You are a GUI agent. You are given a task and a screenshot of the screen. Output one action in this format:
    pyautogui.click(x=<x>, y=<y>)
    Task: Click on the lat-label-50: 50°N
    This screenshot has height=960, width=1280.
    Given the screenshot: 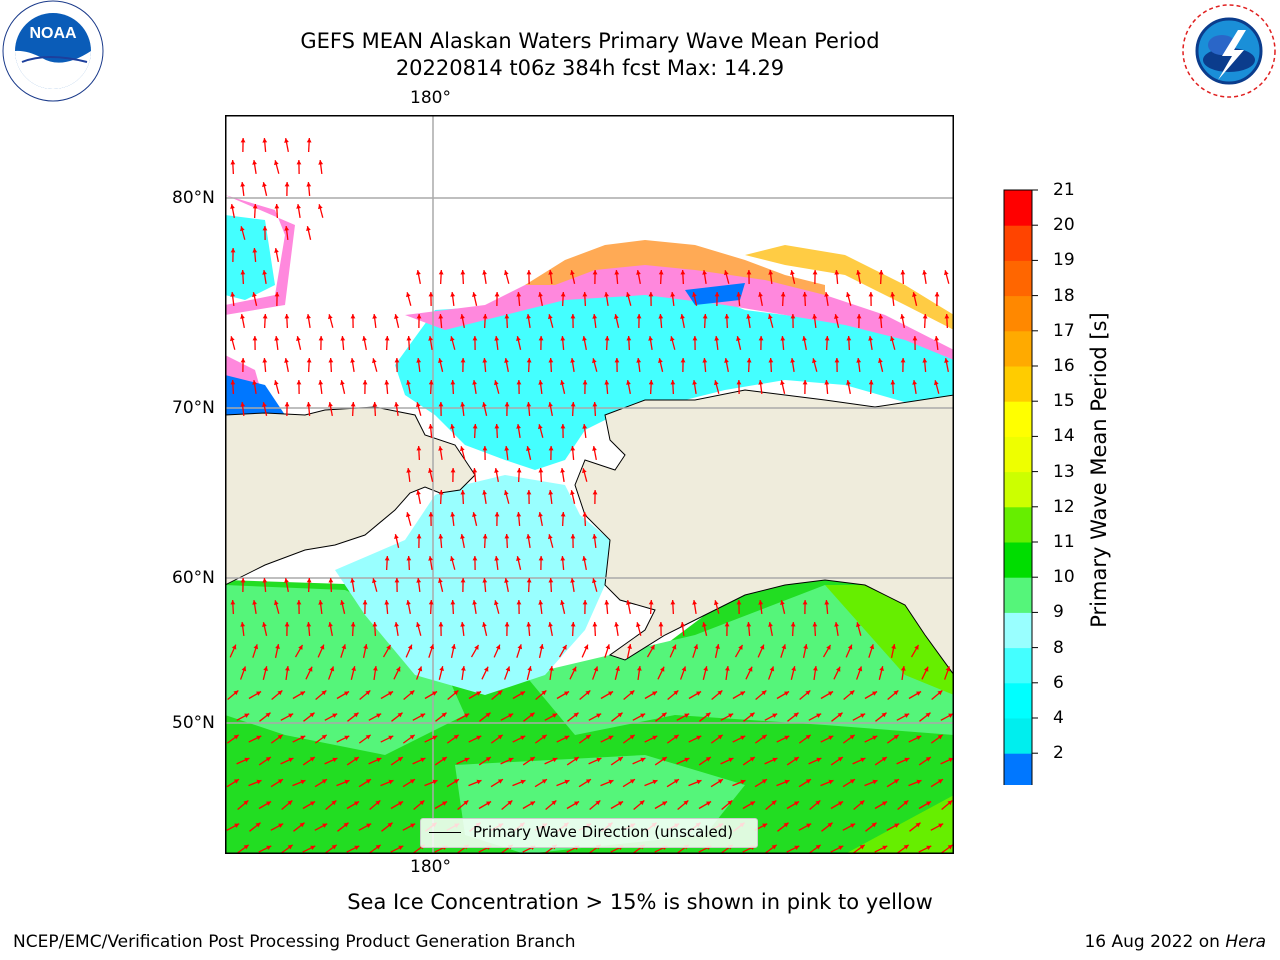 What is the action you would take?
    pyautogui.click(x=193, y=723)
    